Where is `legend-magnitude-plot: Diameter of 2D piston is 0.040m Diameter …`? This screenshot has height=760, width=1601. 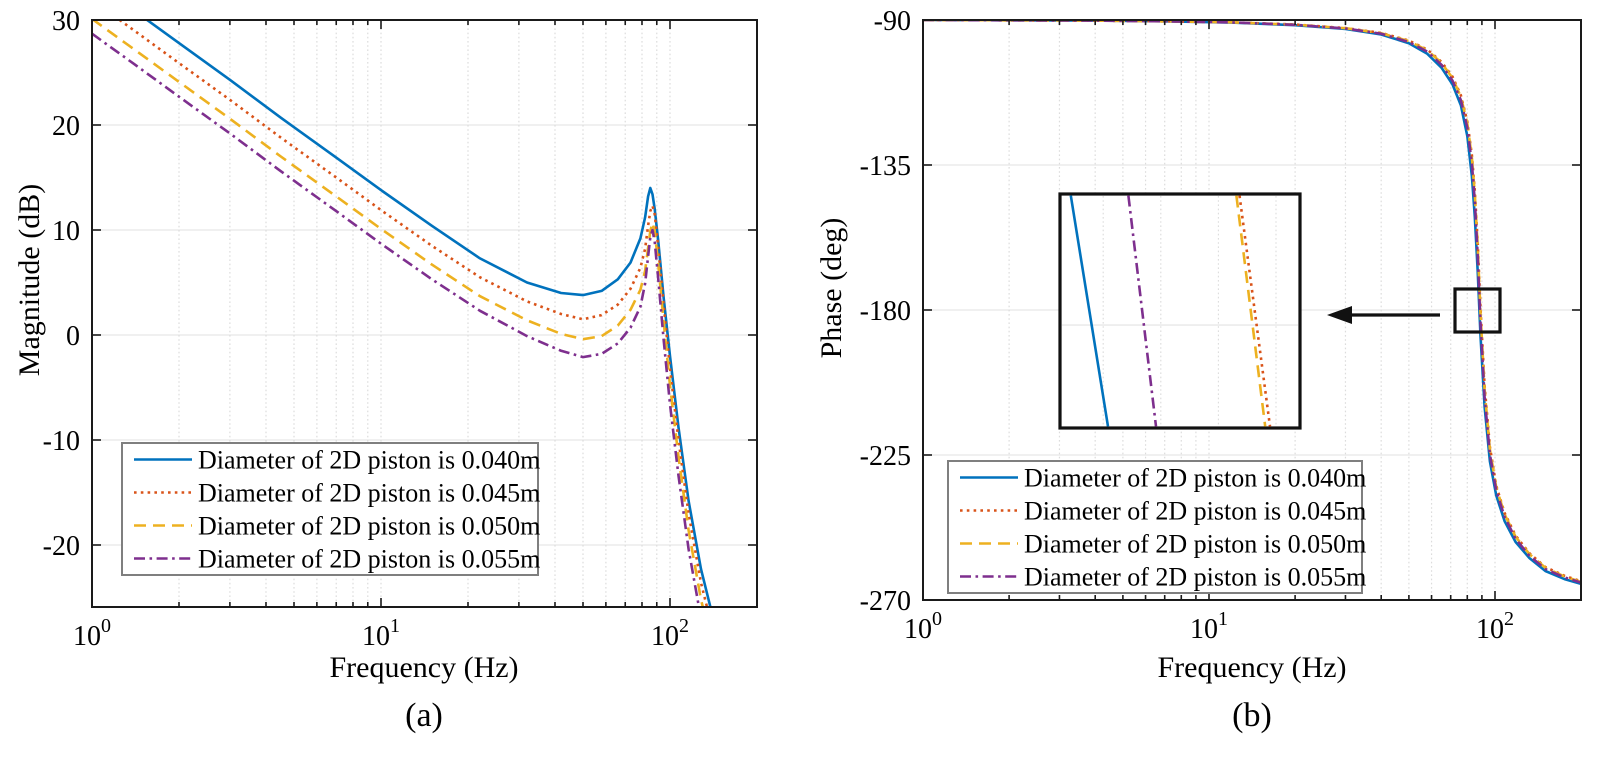 legend-magnitude-plot: Diameter of 2D piston is 0.040m Diameter … is located at coordinates (330, 509).